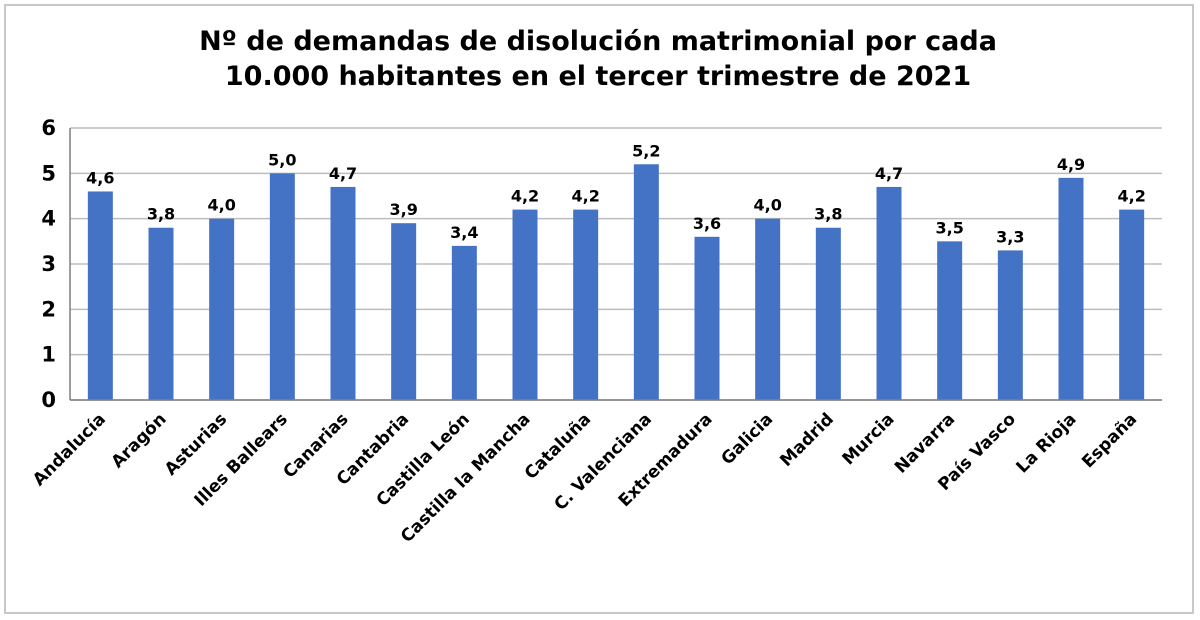  Describe the element at coordinates (139, 440) in the screenshot. I see `x-tick-label: Aragón` at that location.